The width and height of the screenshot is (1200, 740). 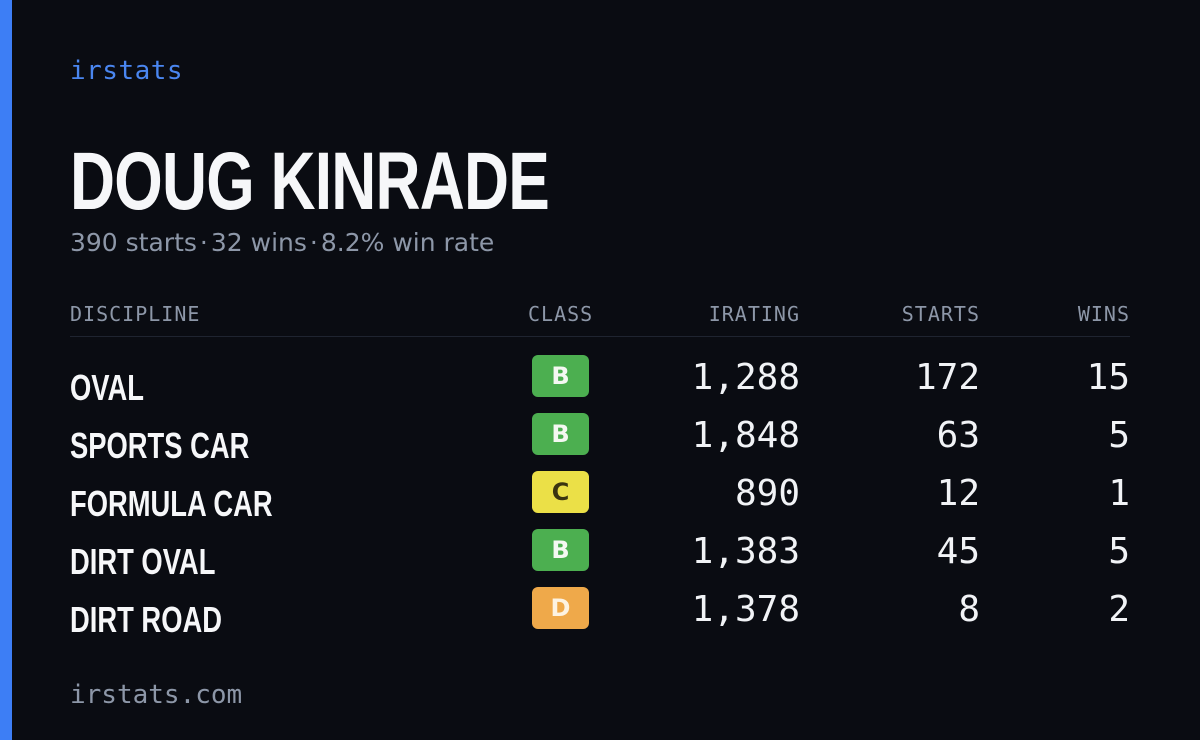 What do you see at coordinates (560, 608) in the screenshot?
I see `class-badge: D` at bounding box center [560, 608].